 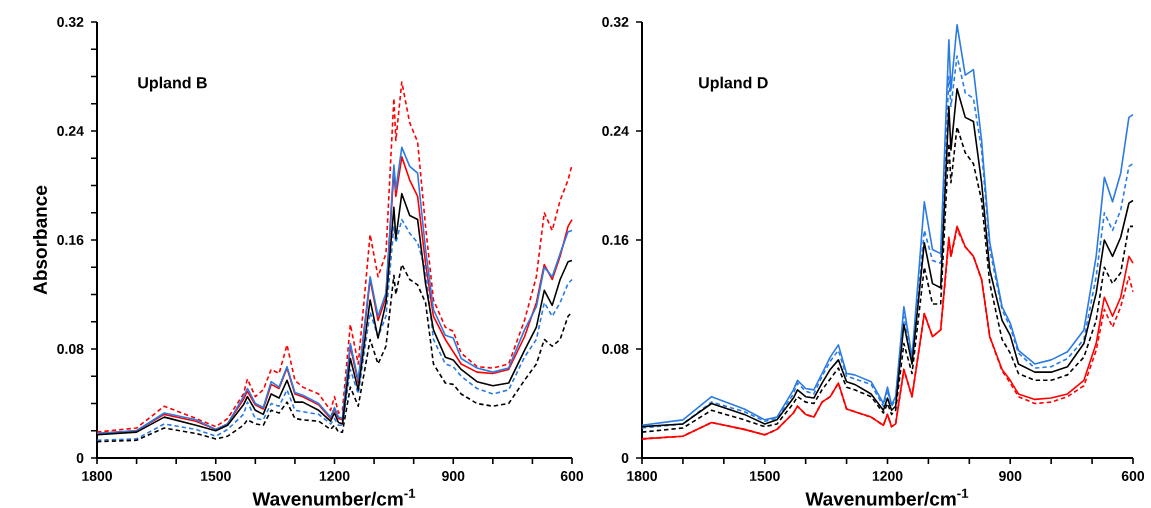 What do you see at coordinates (733, 84) in the screenshot?
I see `text: Upland D` at bounding box center [733, 84].